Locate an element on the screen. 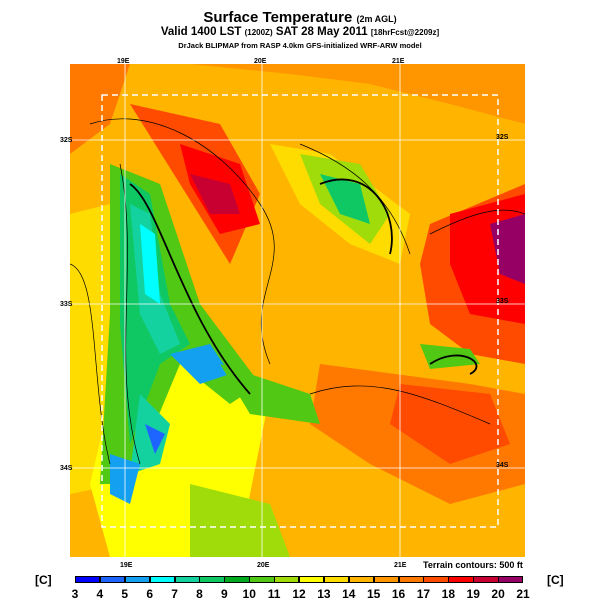 The image size is (600, 601). colorbar-tick: 3 is located at coordinates (75, 594).